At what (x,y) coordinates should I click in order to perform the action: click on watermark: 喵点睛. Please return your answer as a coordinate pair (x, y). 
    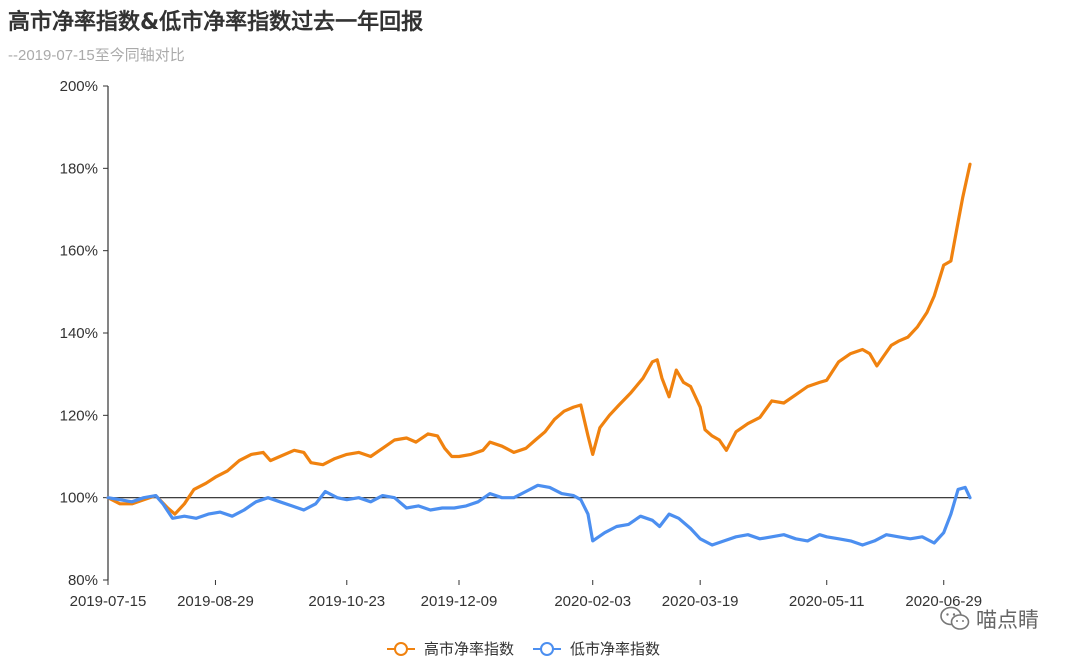
    Looking at the image, I should click on (989, 619).